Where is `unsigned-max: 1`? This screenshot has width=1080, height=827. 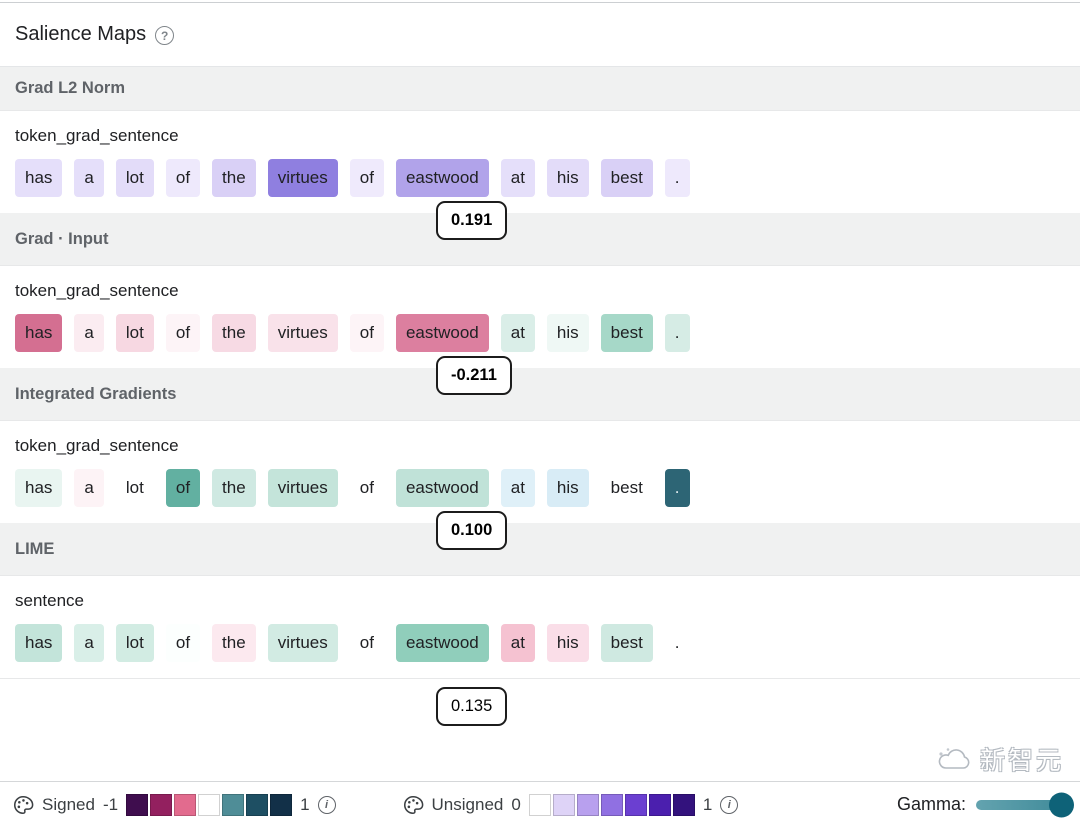
unsigned-max: 1 is located at coordinates (707, 804).